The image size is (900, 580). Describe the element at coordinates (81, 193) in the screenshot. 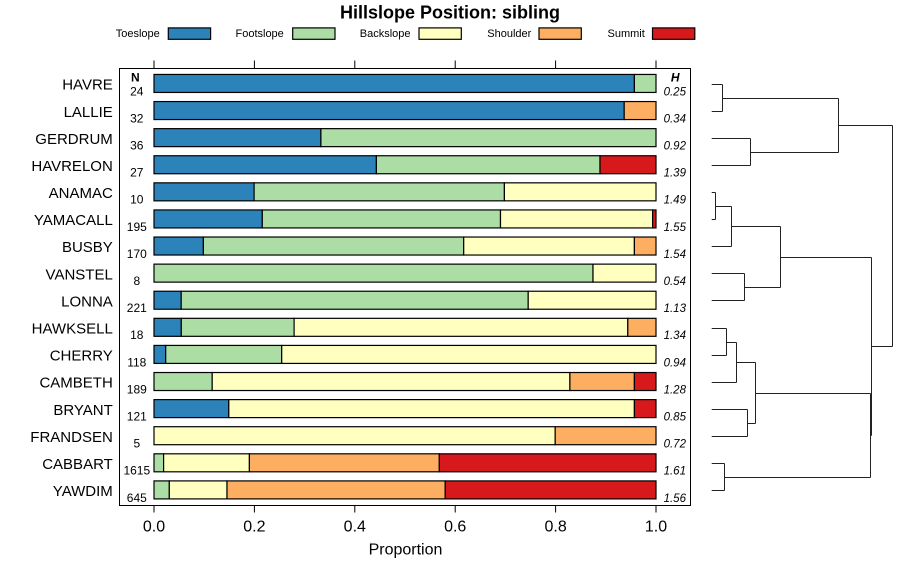

I see `svg-text: ANAMAC` at that location.